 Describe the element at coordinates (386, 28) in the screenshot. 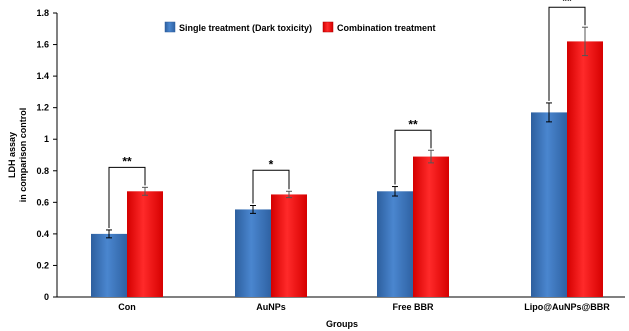

I see `legend-label: Combination treatment` at that location.